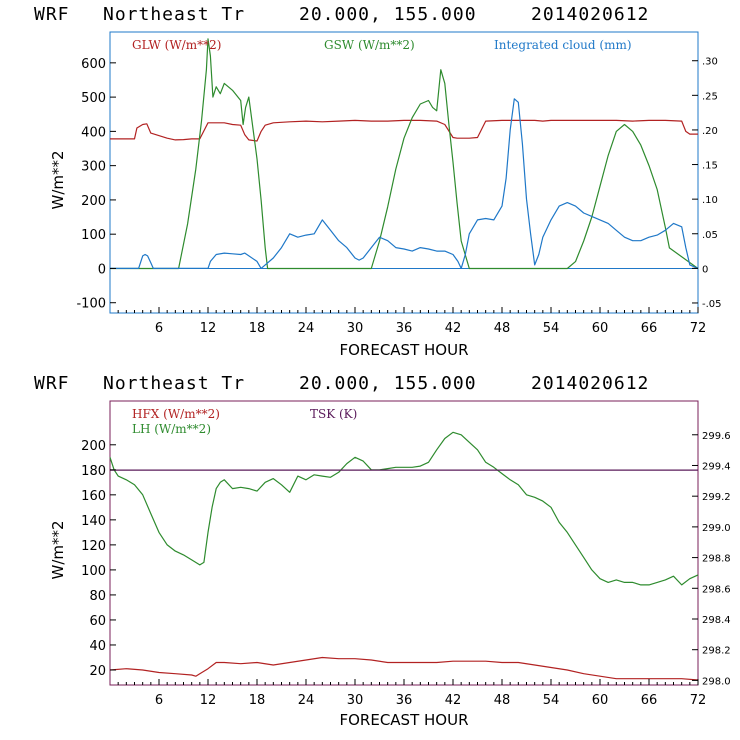 The image size is (740, 740). Describe the element at coordinates (716, 620) in the screenshot. I see `y2-tick-label: 298.4` at that location.